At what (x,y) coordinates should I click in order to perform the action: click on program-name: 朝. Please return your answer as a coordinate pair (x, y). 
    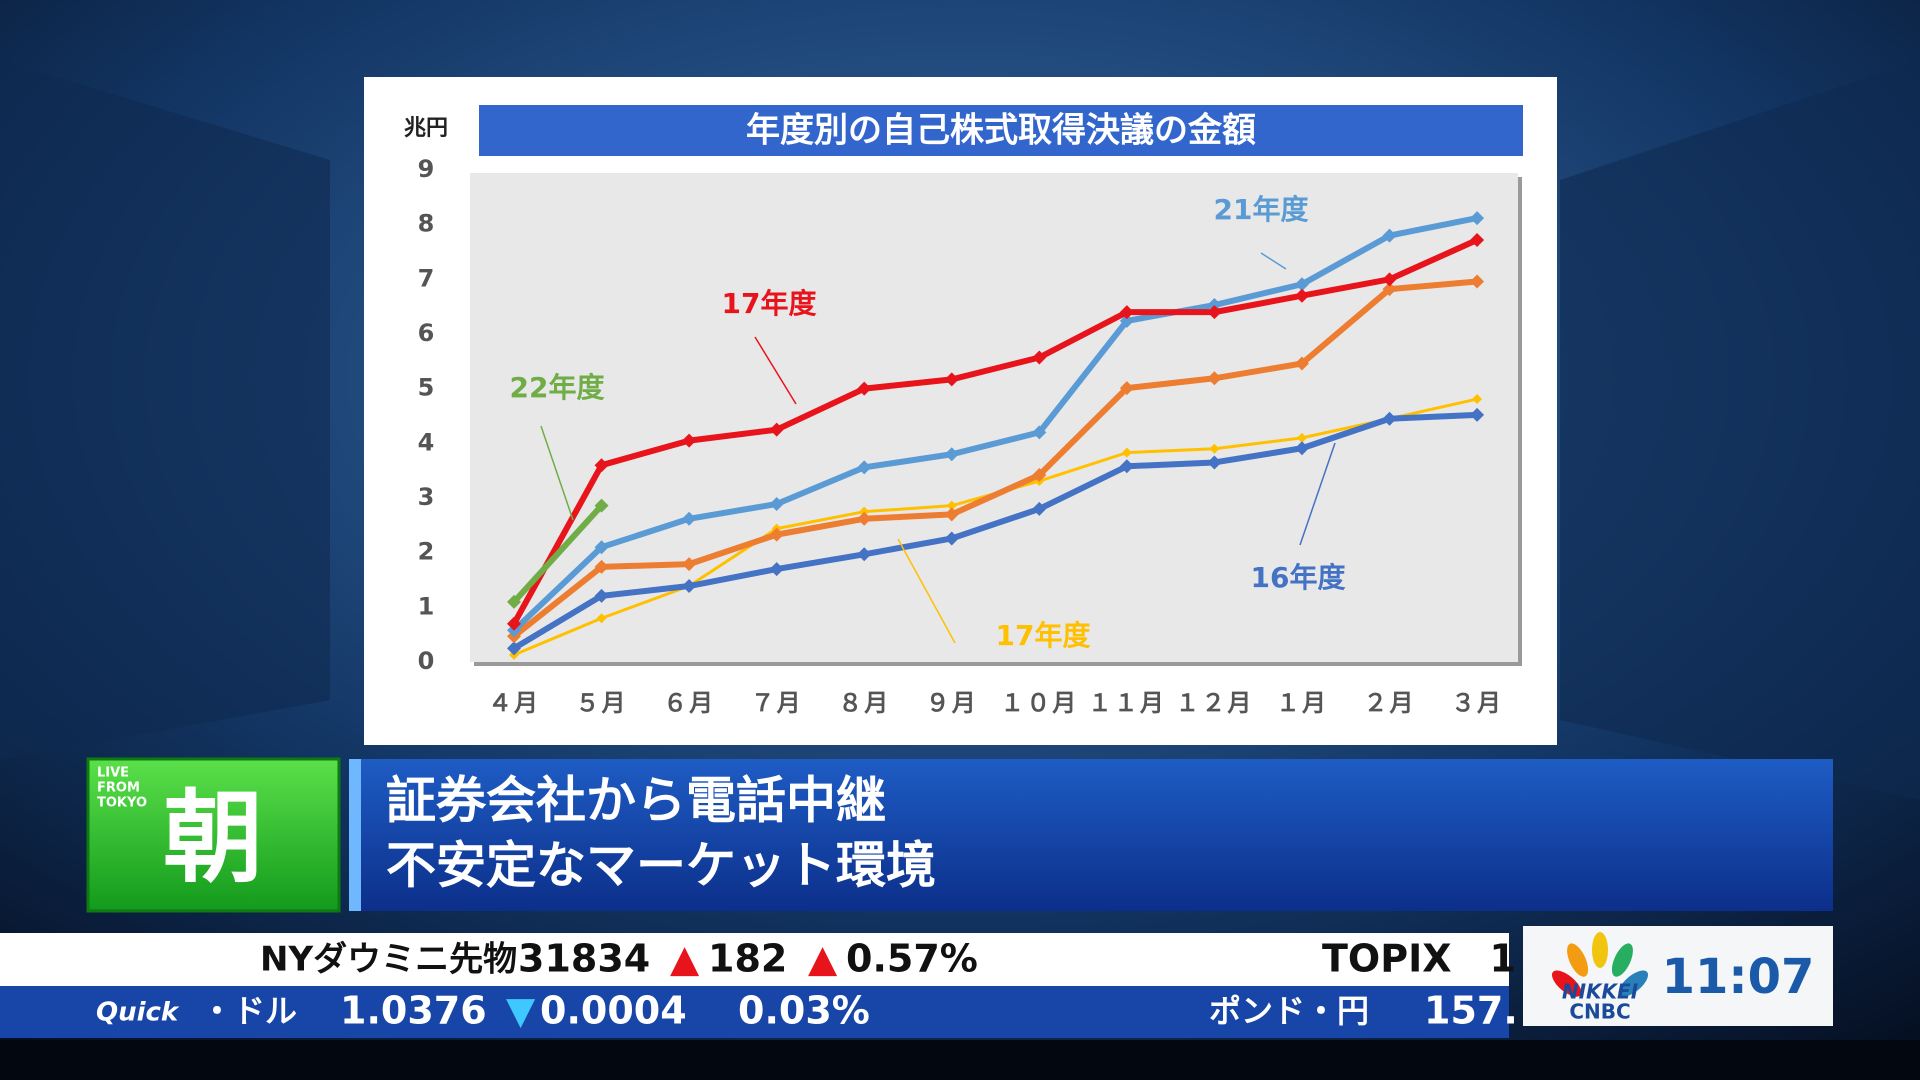
    Looking at the image, I should click on (213, 837).